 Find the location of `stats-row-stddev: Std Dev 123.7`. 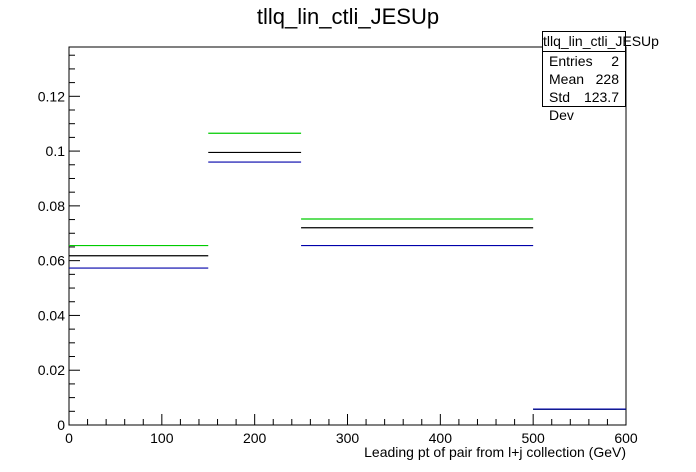

stats-row-stddev: Std Dev 123.7 is located at coordinates (584, 106).